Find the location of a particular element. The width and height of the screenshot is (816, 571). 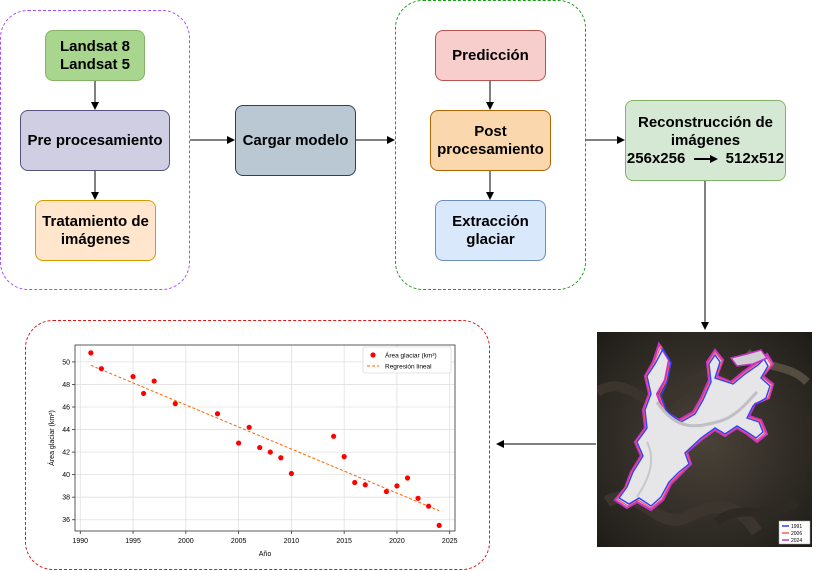

node-prediccion-label: Predicción is located at coordinates (490, 55).